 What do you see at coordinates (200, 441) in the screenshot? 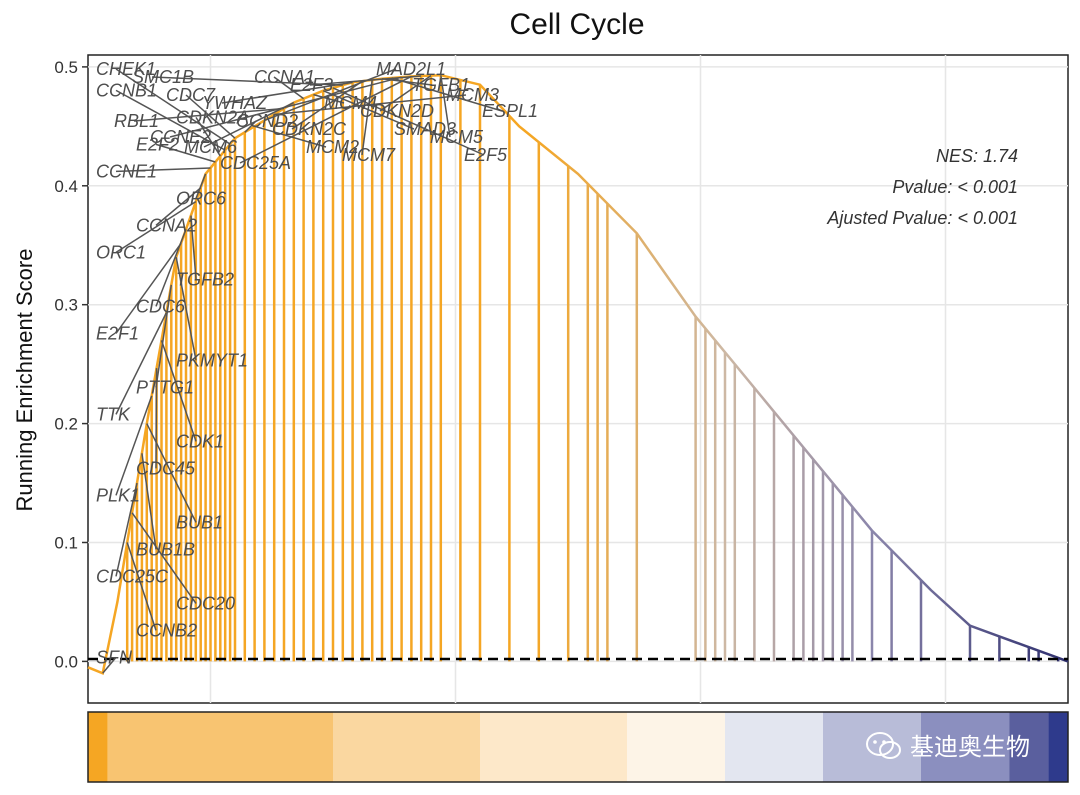
I see `gene-label-cdk1: CDK1` at bounding box center [200, 441].